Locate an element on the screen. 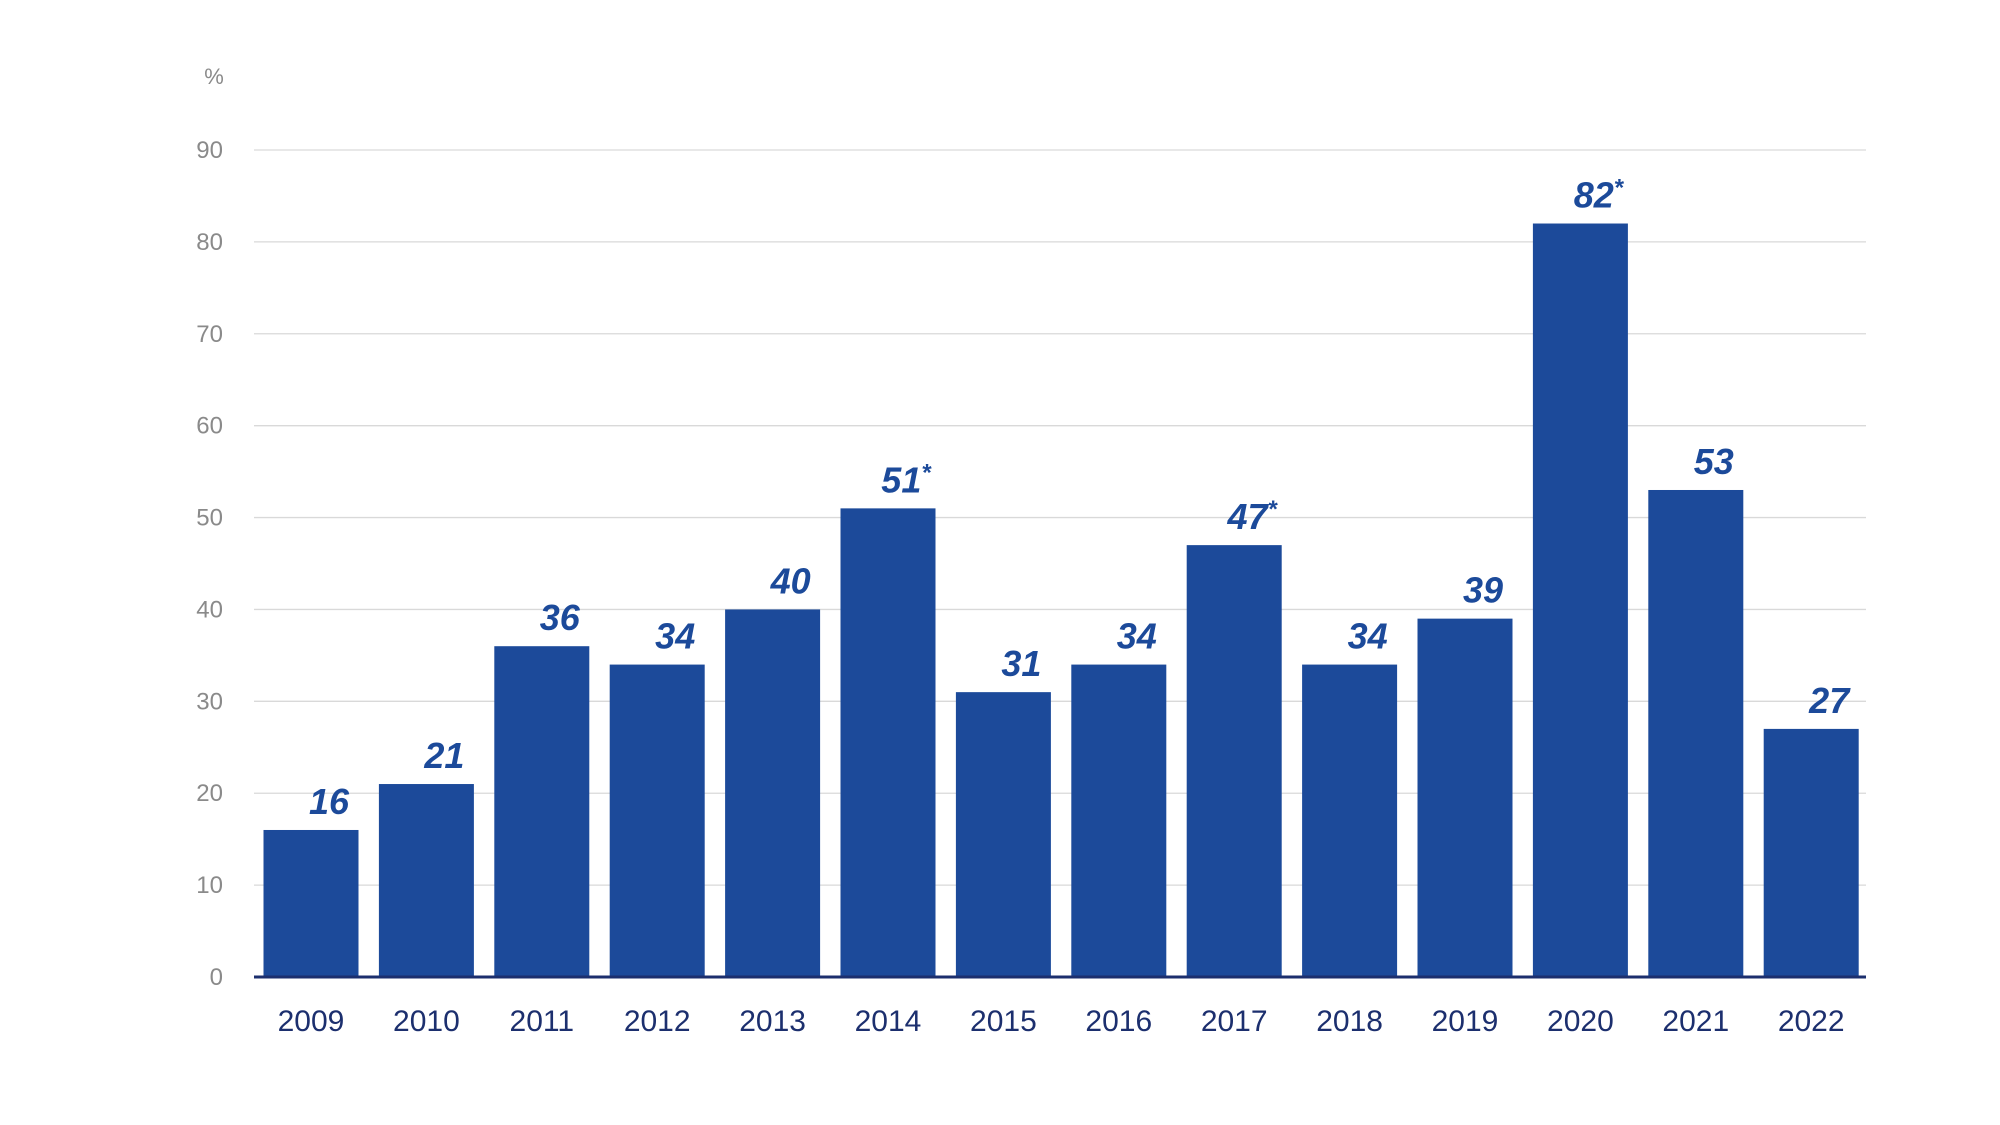 Image resolution: width=2000 pixels, height=1125 pixels. bar-value-text: 40 is located at coordinates (790, 580).